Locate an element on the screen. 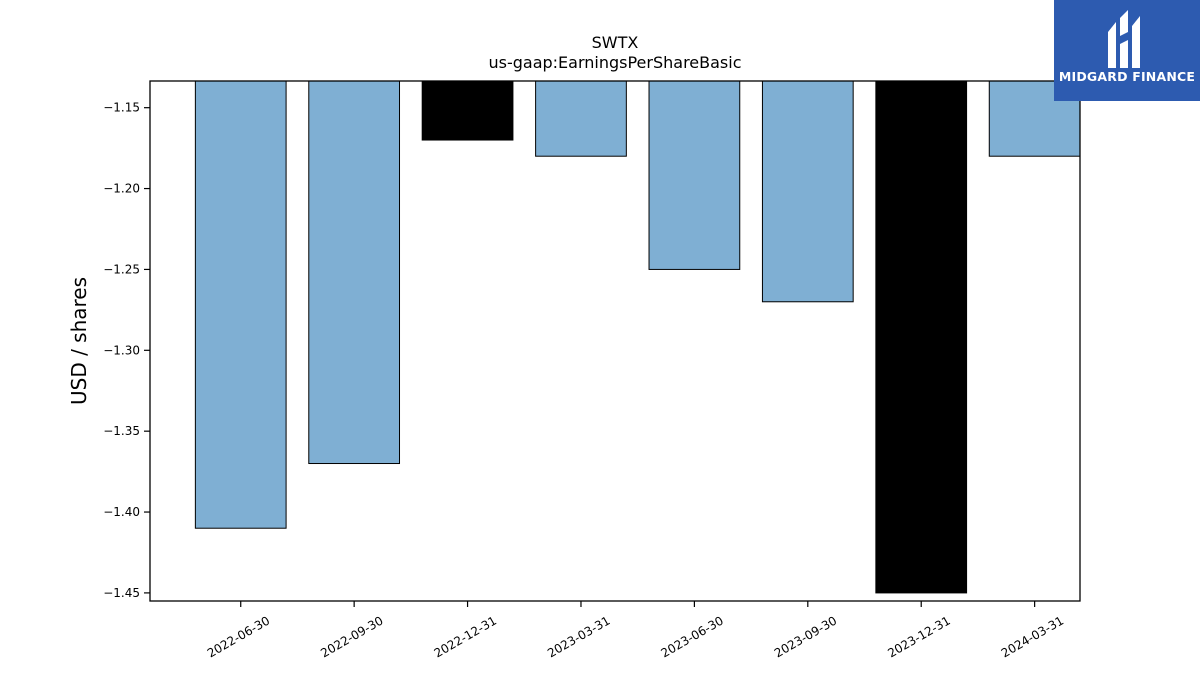 The height and width of the screenshot is (675, 1200). y-axis: −1.15 −1.20 −1.25 −1.30 −1.35 −1.40 −1.45 is located at coordinates (126, 350).